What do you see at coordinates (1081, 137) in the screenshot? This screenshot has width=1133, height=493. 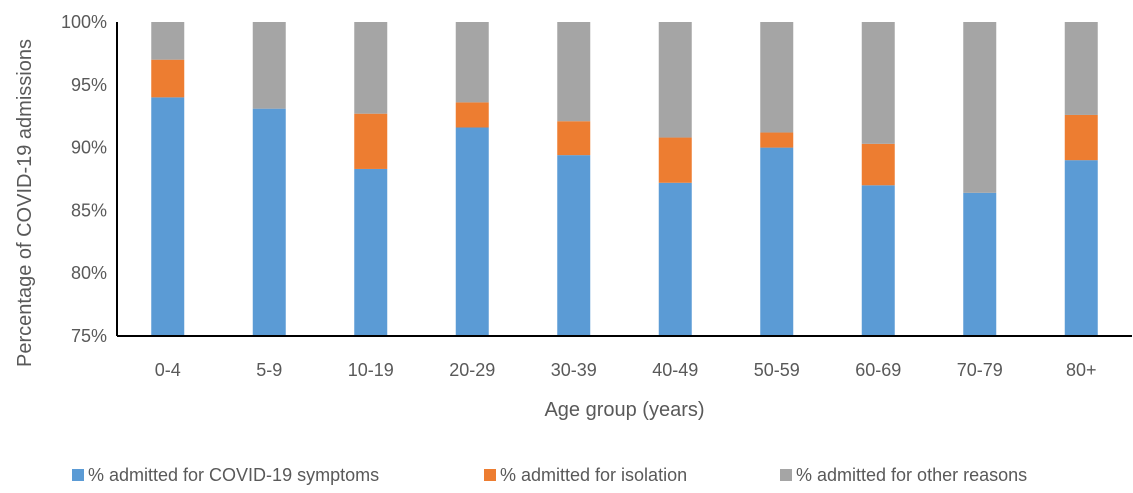 I see `bar-segment-isolation-80+` at bounding box center [1081, 137].